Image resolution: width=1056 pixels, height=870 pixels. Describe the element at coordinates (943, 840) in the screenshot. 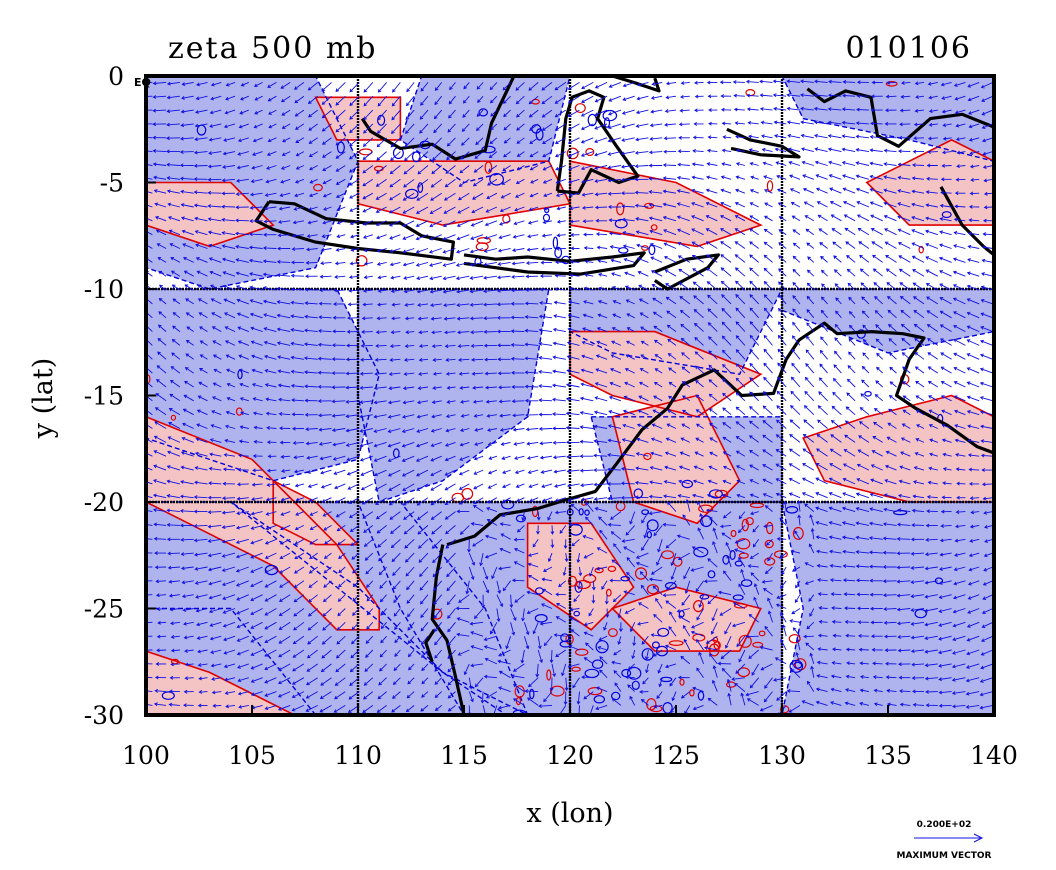

I see `vector-legend: 0.200E+02 MAXIMUM VECTOR` at that location.